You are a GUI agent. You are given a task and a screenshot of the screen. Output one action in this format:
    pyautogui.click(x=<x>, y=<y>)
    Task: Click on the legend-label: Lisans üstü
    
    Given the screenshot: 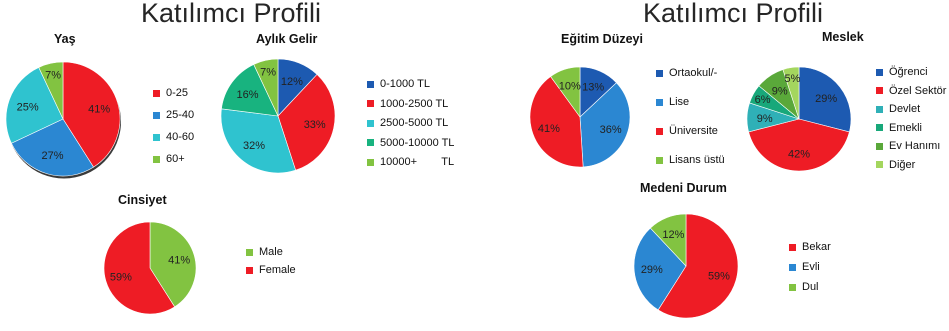 What is the action you would take?
    pyautogui.click(x=697, y=160)
    